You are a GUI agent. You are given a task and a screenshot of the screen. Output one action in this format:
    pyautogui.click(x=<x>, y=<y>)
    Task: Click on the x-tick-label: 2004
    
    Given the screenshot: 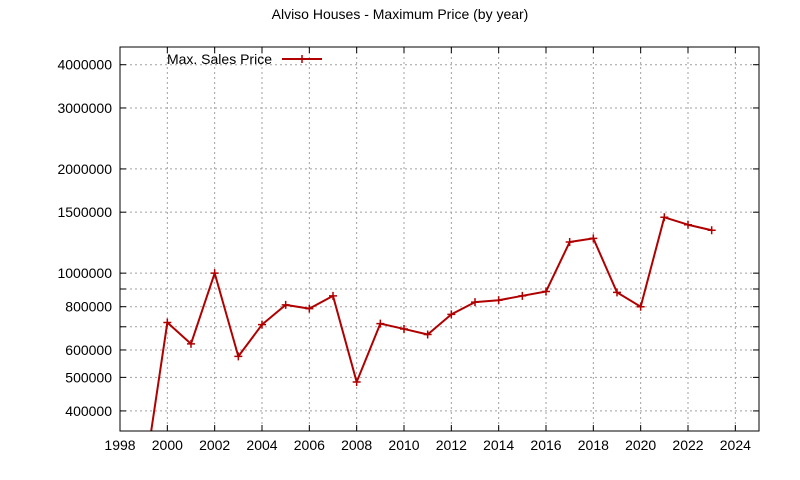 What is the action you would take?
    pyautogui.click(x=261, y=445)
    